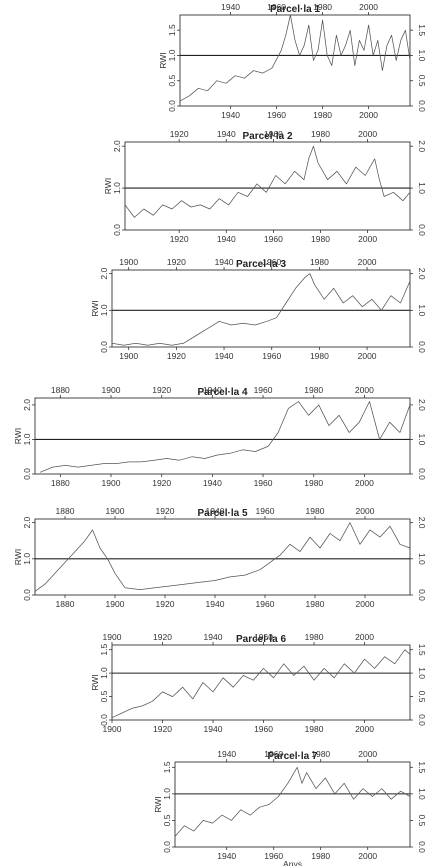 The width and height of the screenshot is (425, 866). Describe the element at coordinates (172, 81) in the screenshot. I see `y-tick-label: 0.5` at that location.